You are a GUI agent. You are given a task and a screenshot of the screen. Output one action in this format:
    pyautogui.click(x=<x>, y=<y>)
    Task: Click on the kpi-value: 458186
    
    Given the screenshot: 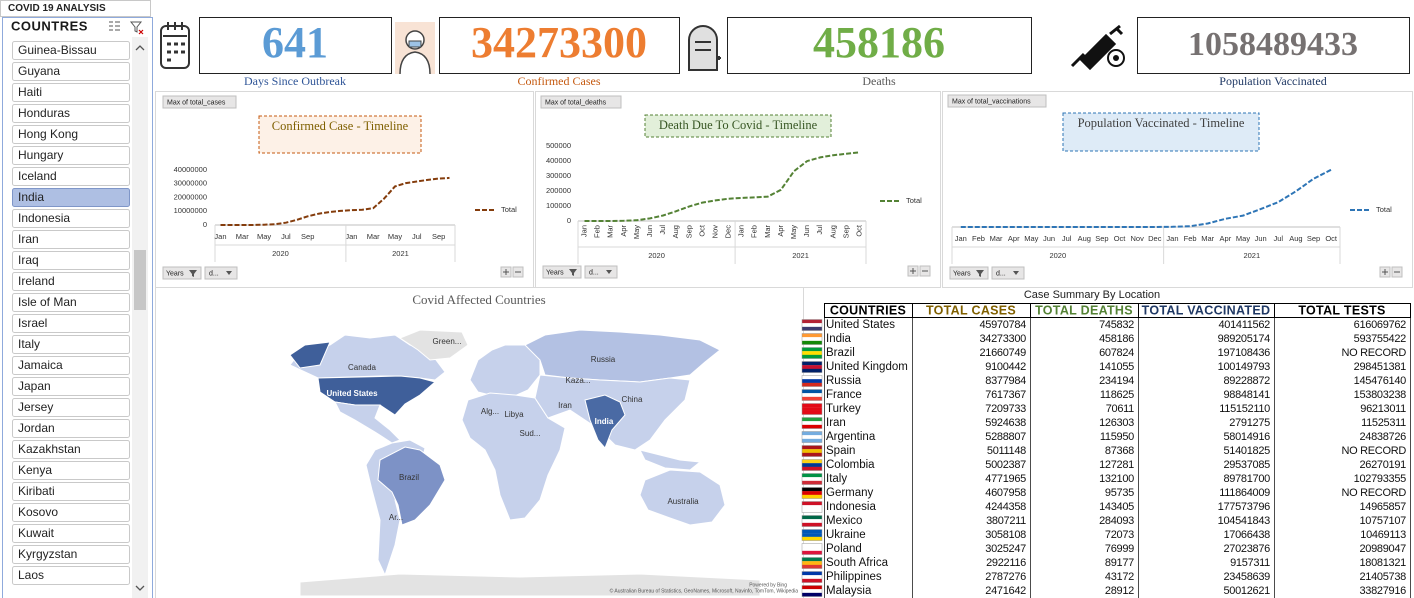 What is the action you would take?
    pyautogui.click(x=879, y=42)
    